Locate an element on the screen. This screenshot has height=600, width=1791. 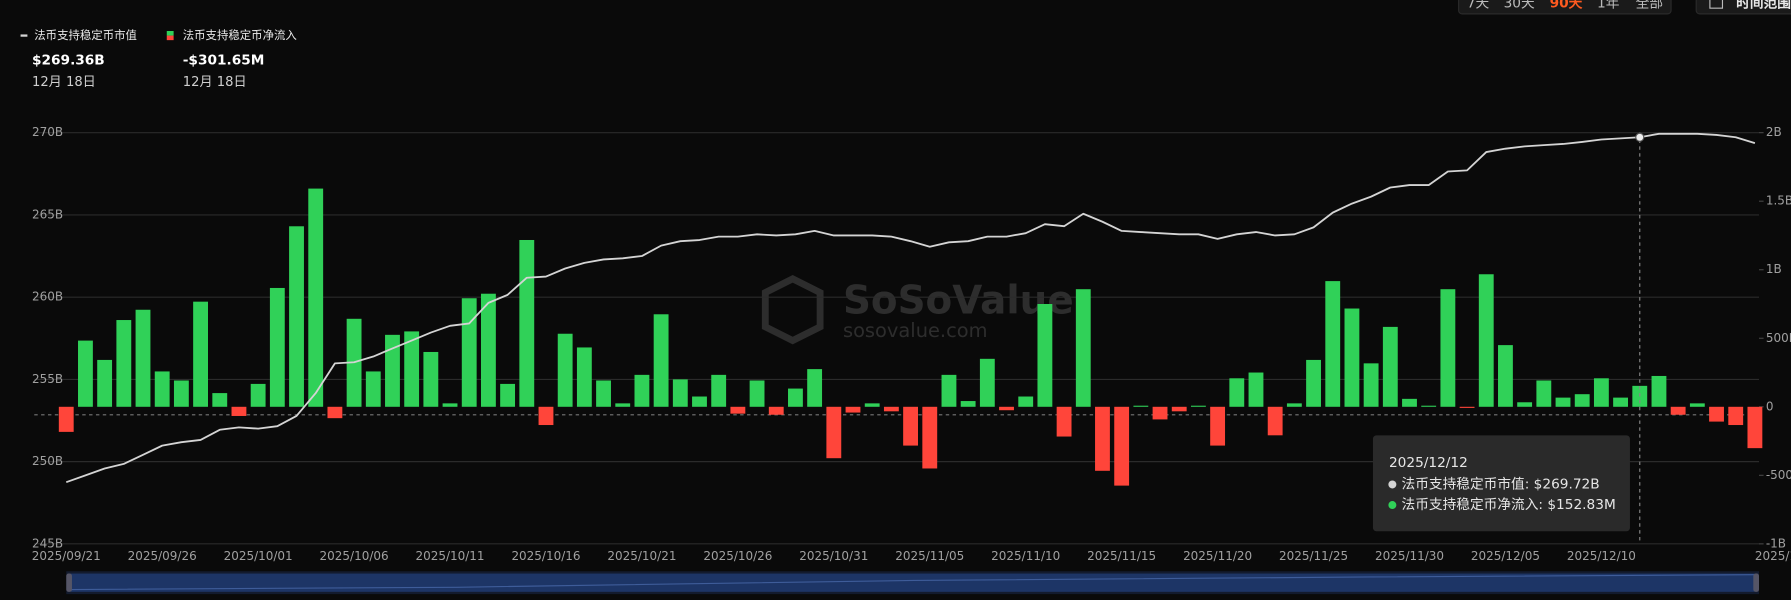
range-button: 全部 is located at coordinates (1649, 6).